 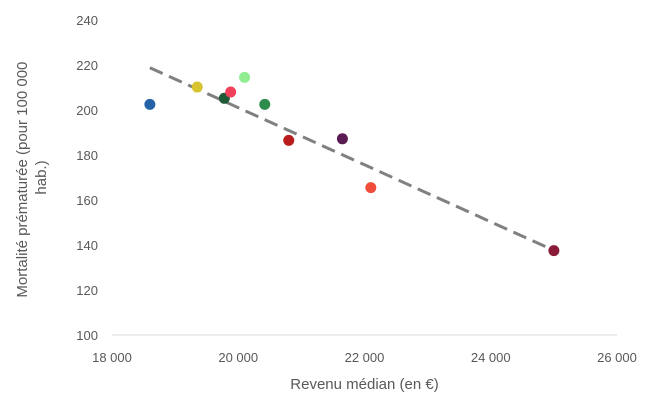 I want to click on y-tick-label: 180, so click(x=87, y=155).